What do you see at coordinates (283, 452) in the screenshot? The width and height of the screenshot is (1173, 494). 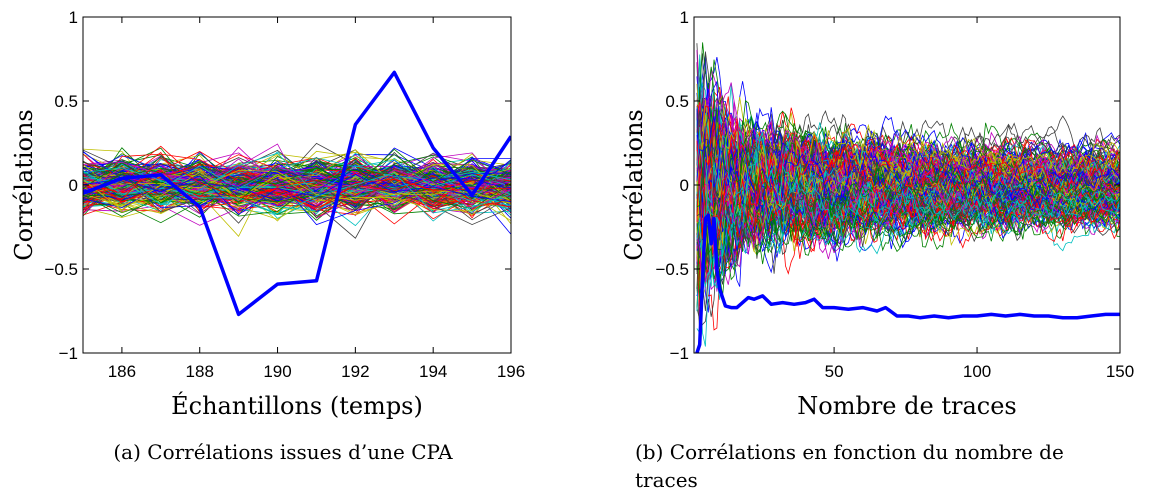 I see `panel-a-caption: (a) Corrélations issues d’une CPA` at bounding box center [283, 452].